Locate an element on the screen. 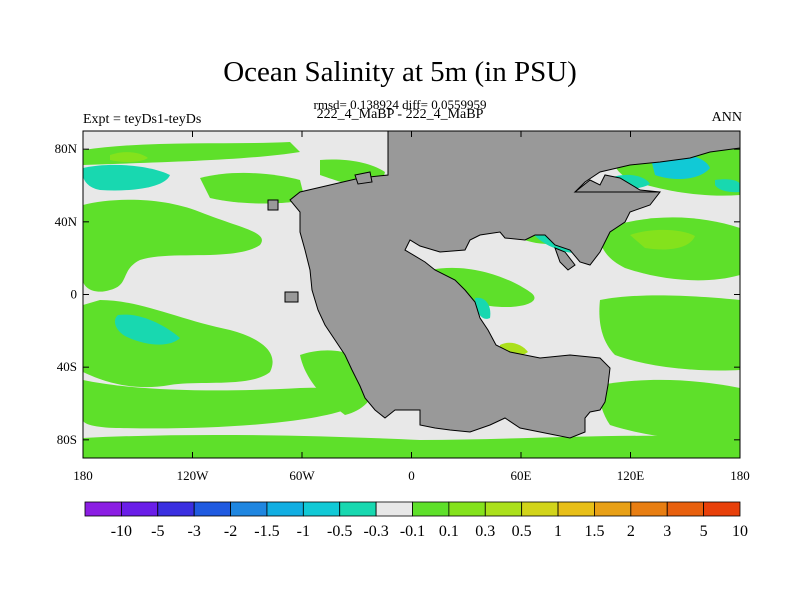  colorbar-label: -0.3 is located at coordinates (375, 531).